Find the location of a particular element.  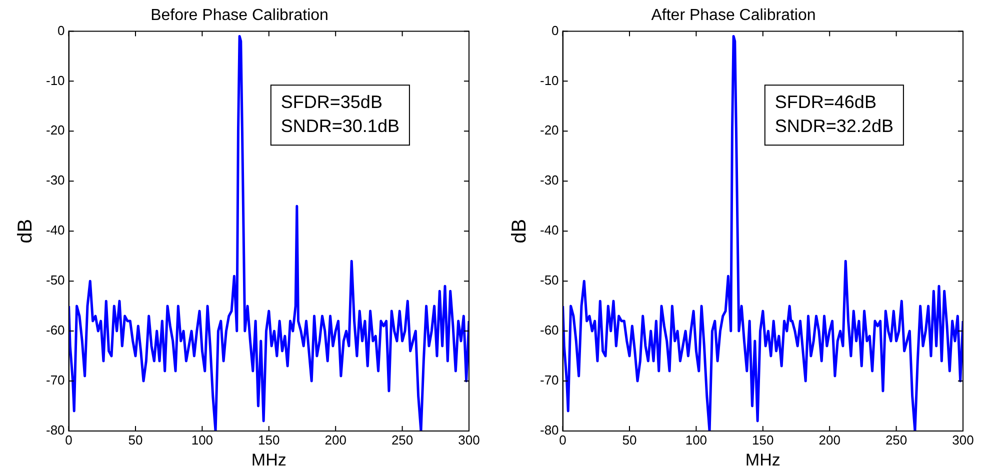

chart-title: After Phase Calibration is located at coordinates (733, 15).